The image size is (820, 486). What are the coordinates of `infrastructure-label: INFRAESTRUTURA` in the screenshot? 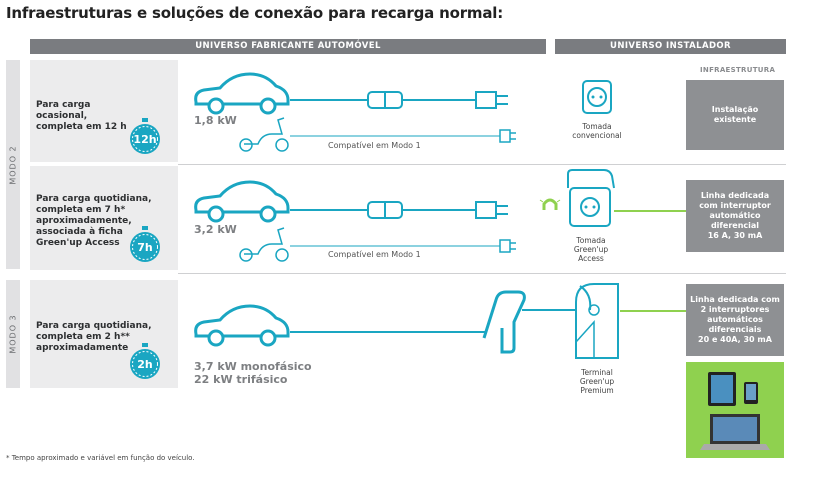 It's located at (738, 70).